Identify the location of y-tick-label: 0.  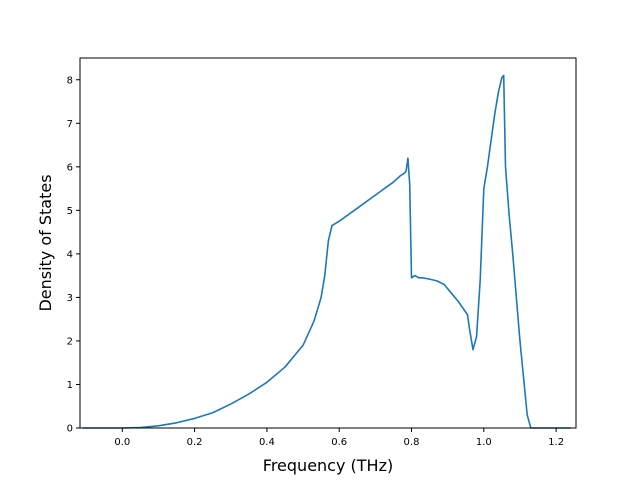
(70, 429).